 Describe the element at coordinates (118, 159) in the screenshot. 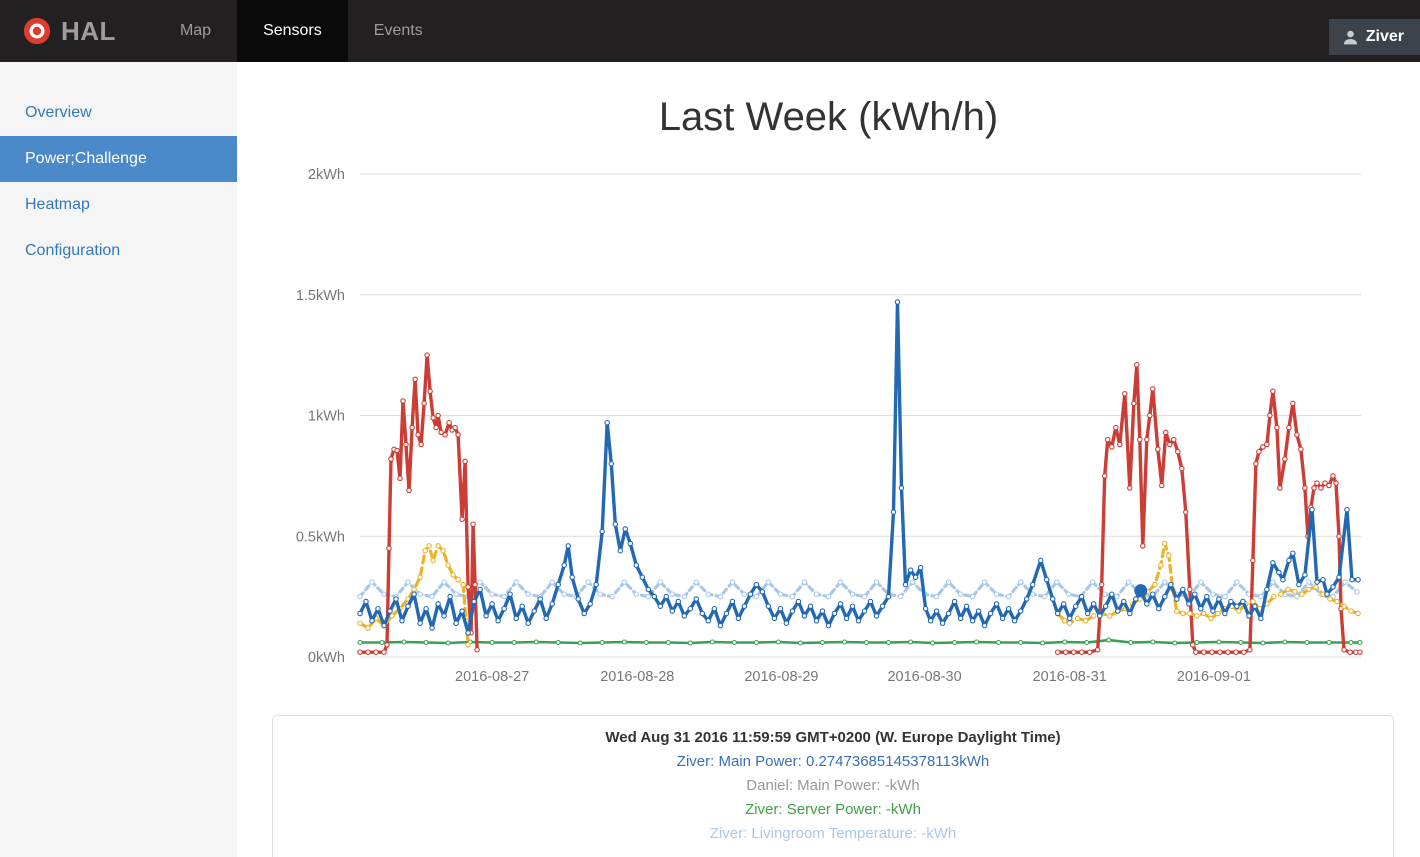

I see `sidebar-item-power-challenge: Power;Challenge` at that location.